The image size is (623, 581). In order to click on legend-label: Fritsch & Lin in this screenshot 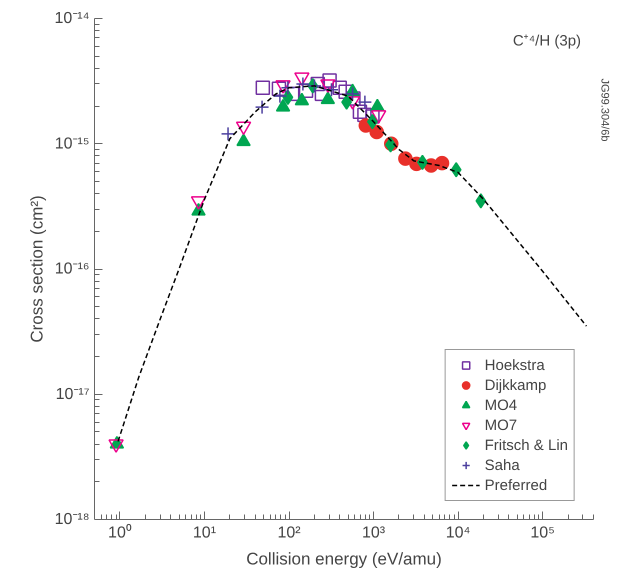, I will do `click(526, 445)`.